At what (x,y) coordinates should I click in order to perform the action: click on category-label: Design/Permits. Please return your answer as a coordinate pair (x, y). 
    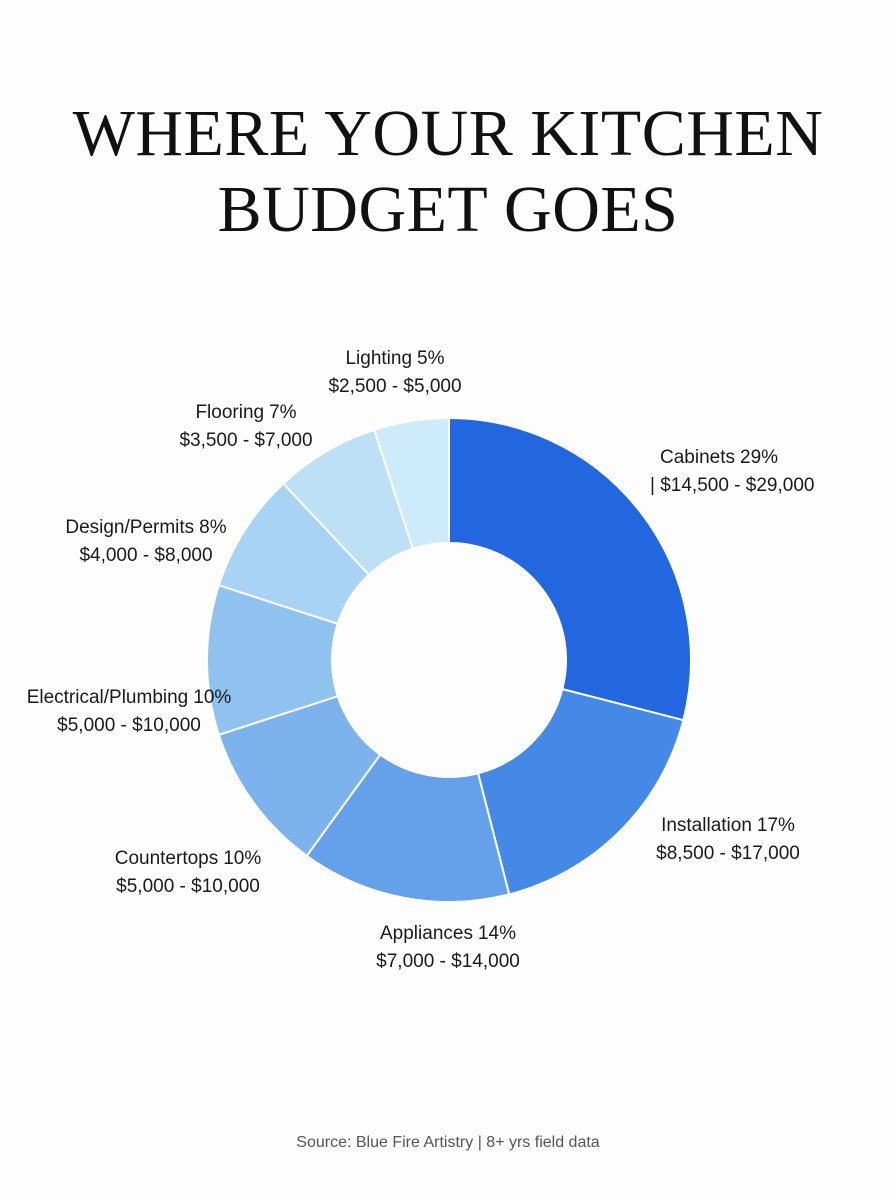
    Looking at the image, I should click on (129, 527).